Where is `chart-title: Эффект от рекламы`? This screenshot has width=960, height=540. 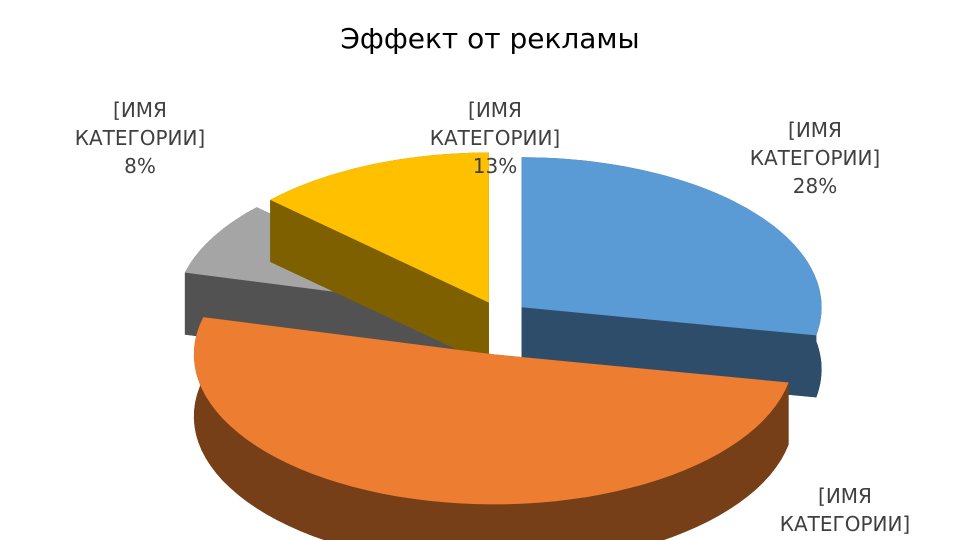 chart-title: Эффект от рекламы is located at coordinates (490, 38).